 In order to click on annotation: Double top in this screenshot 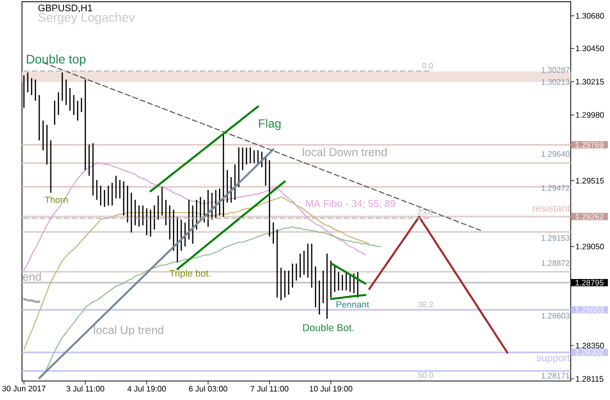, I will do `click(56, 60)`.